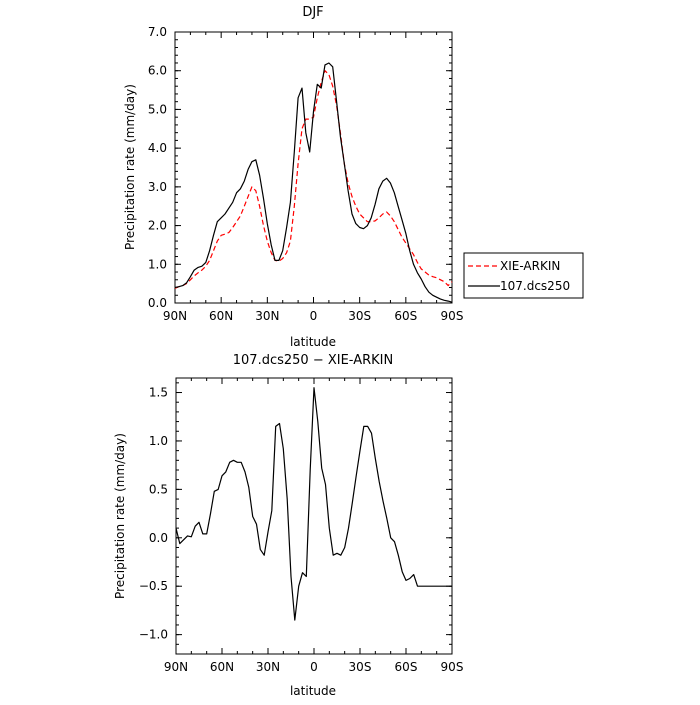 This screenshot has height=705, width=700. I want to click on bottom-x-axis-label: latitude, so click(313, 691).